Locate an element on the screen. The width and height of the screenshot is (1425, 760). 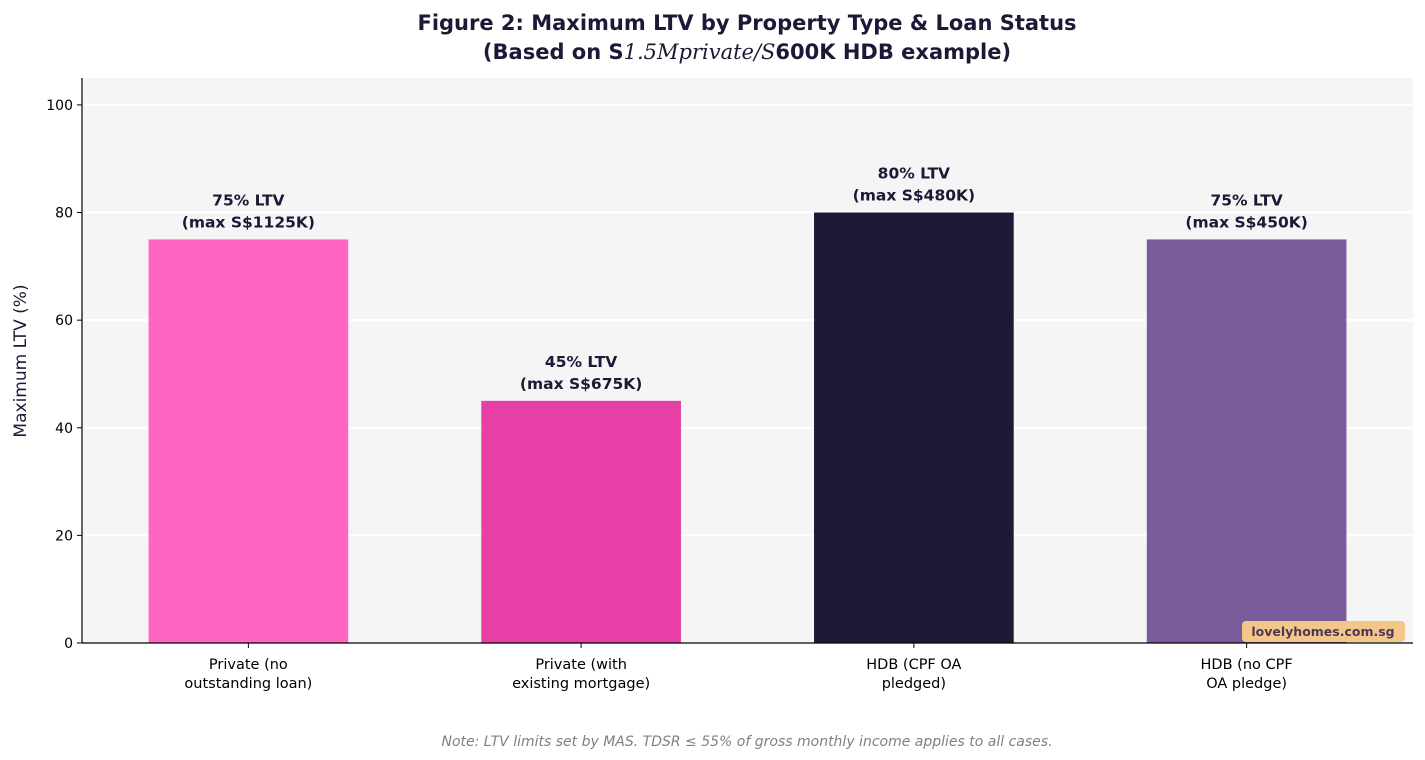
x-tick-label: outstanding loan) is located at coordinates (248, 684).